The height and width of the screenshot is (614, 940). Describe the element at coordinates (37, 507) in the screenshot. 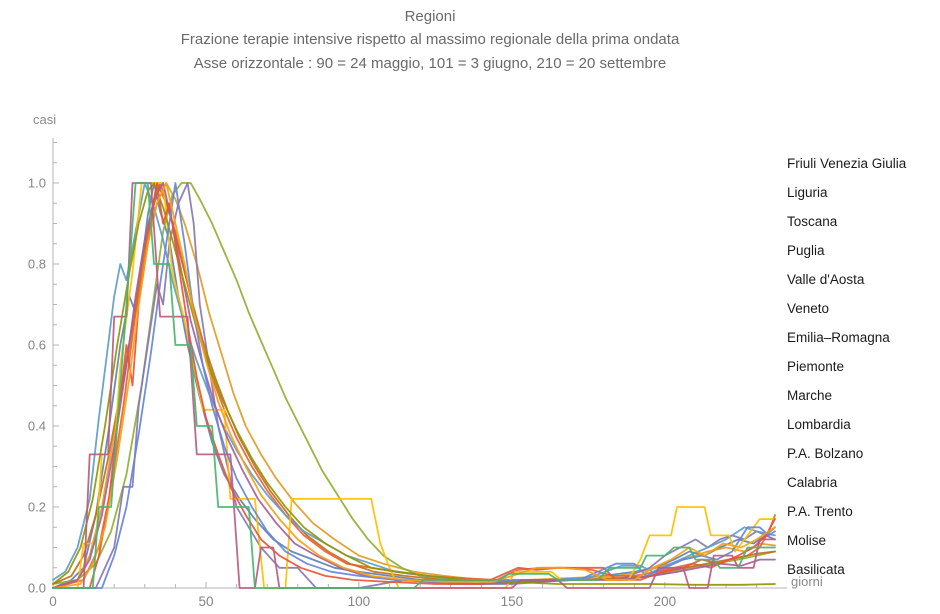

I see `y-tick-label: 0.2` at that location.